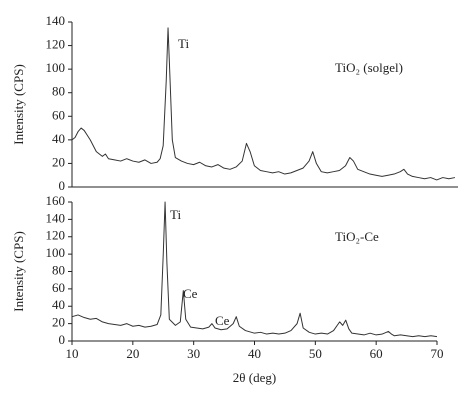 This screenshot has width=474, height=404. I want to click on x-tick-label: 30, so click(193, 353).